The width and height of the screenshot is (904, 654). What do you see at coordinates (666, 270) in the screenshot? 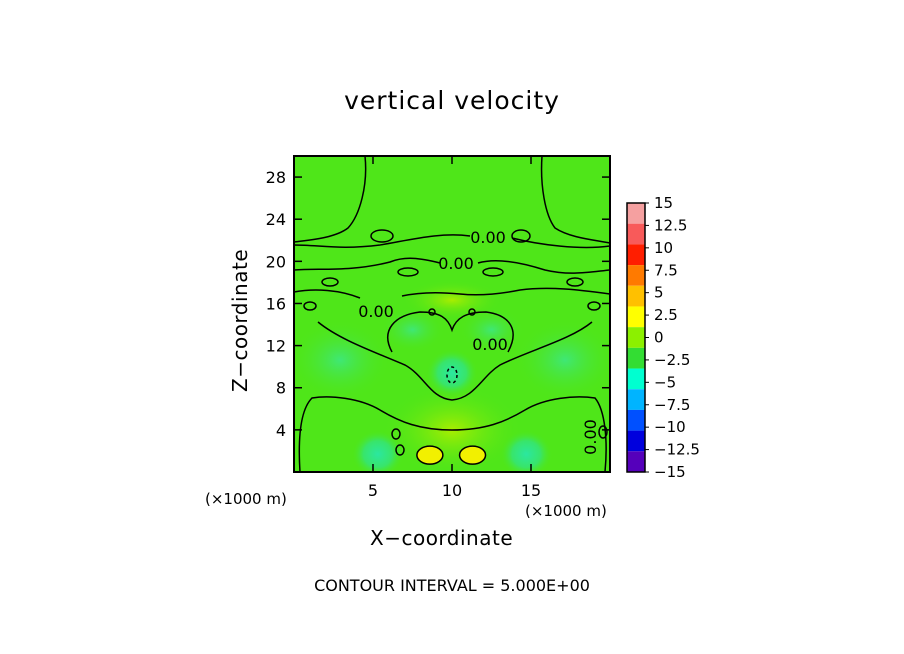
I see `colorbar-label: 7.5` at bounding box center [666, 270].